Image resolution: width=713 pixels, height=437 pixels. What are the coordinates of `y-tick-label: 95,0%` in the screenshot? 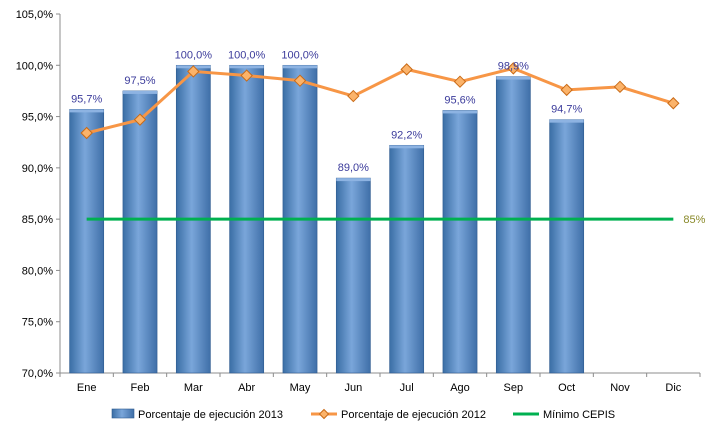 It's located at (37, 118).